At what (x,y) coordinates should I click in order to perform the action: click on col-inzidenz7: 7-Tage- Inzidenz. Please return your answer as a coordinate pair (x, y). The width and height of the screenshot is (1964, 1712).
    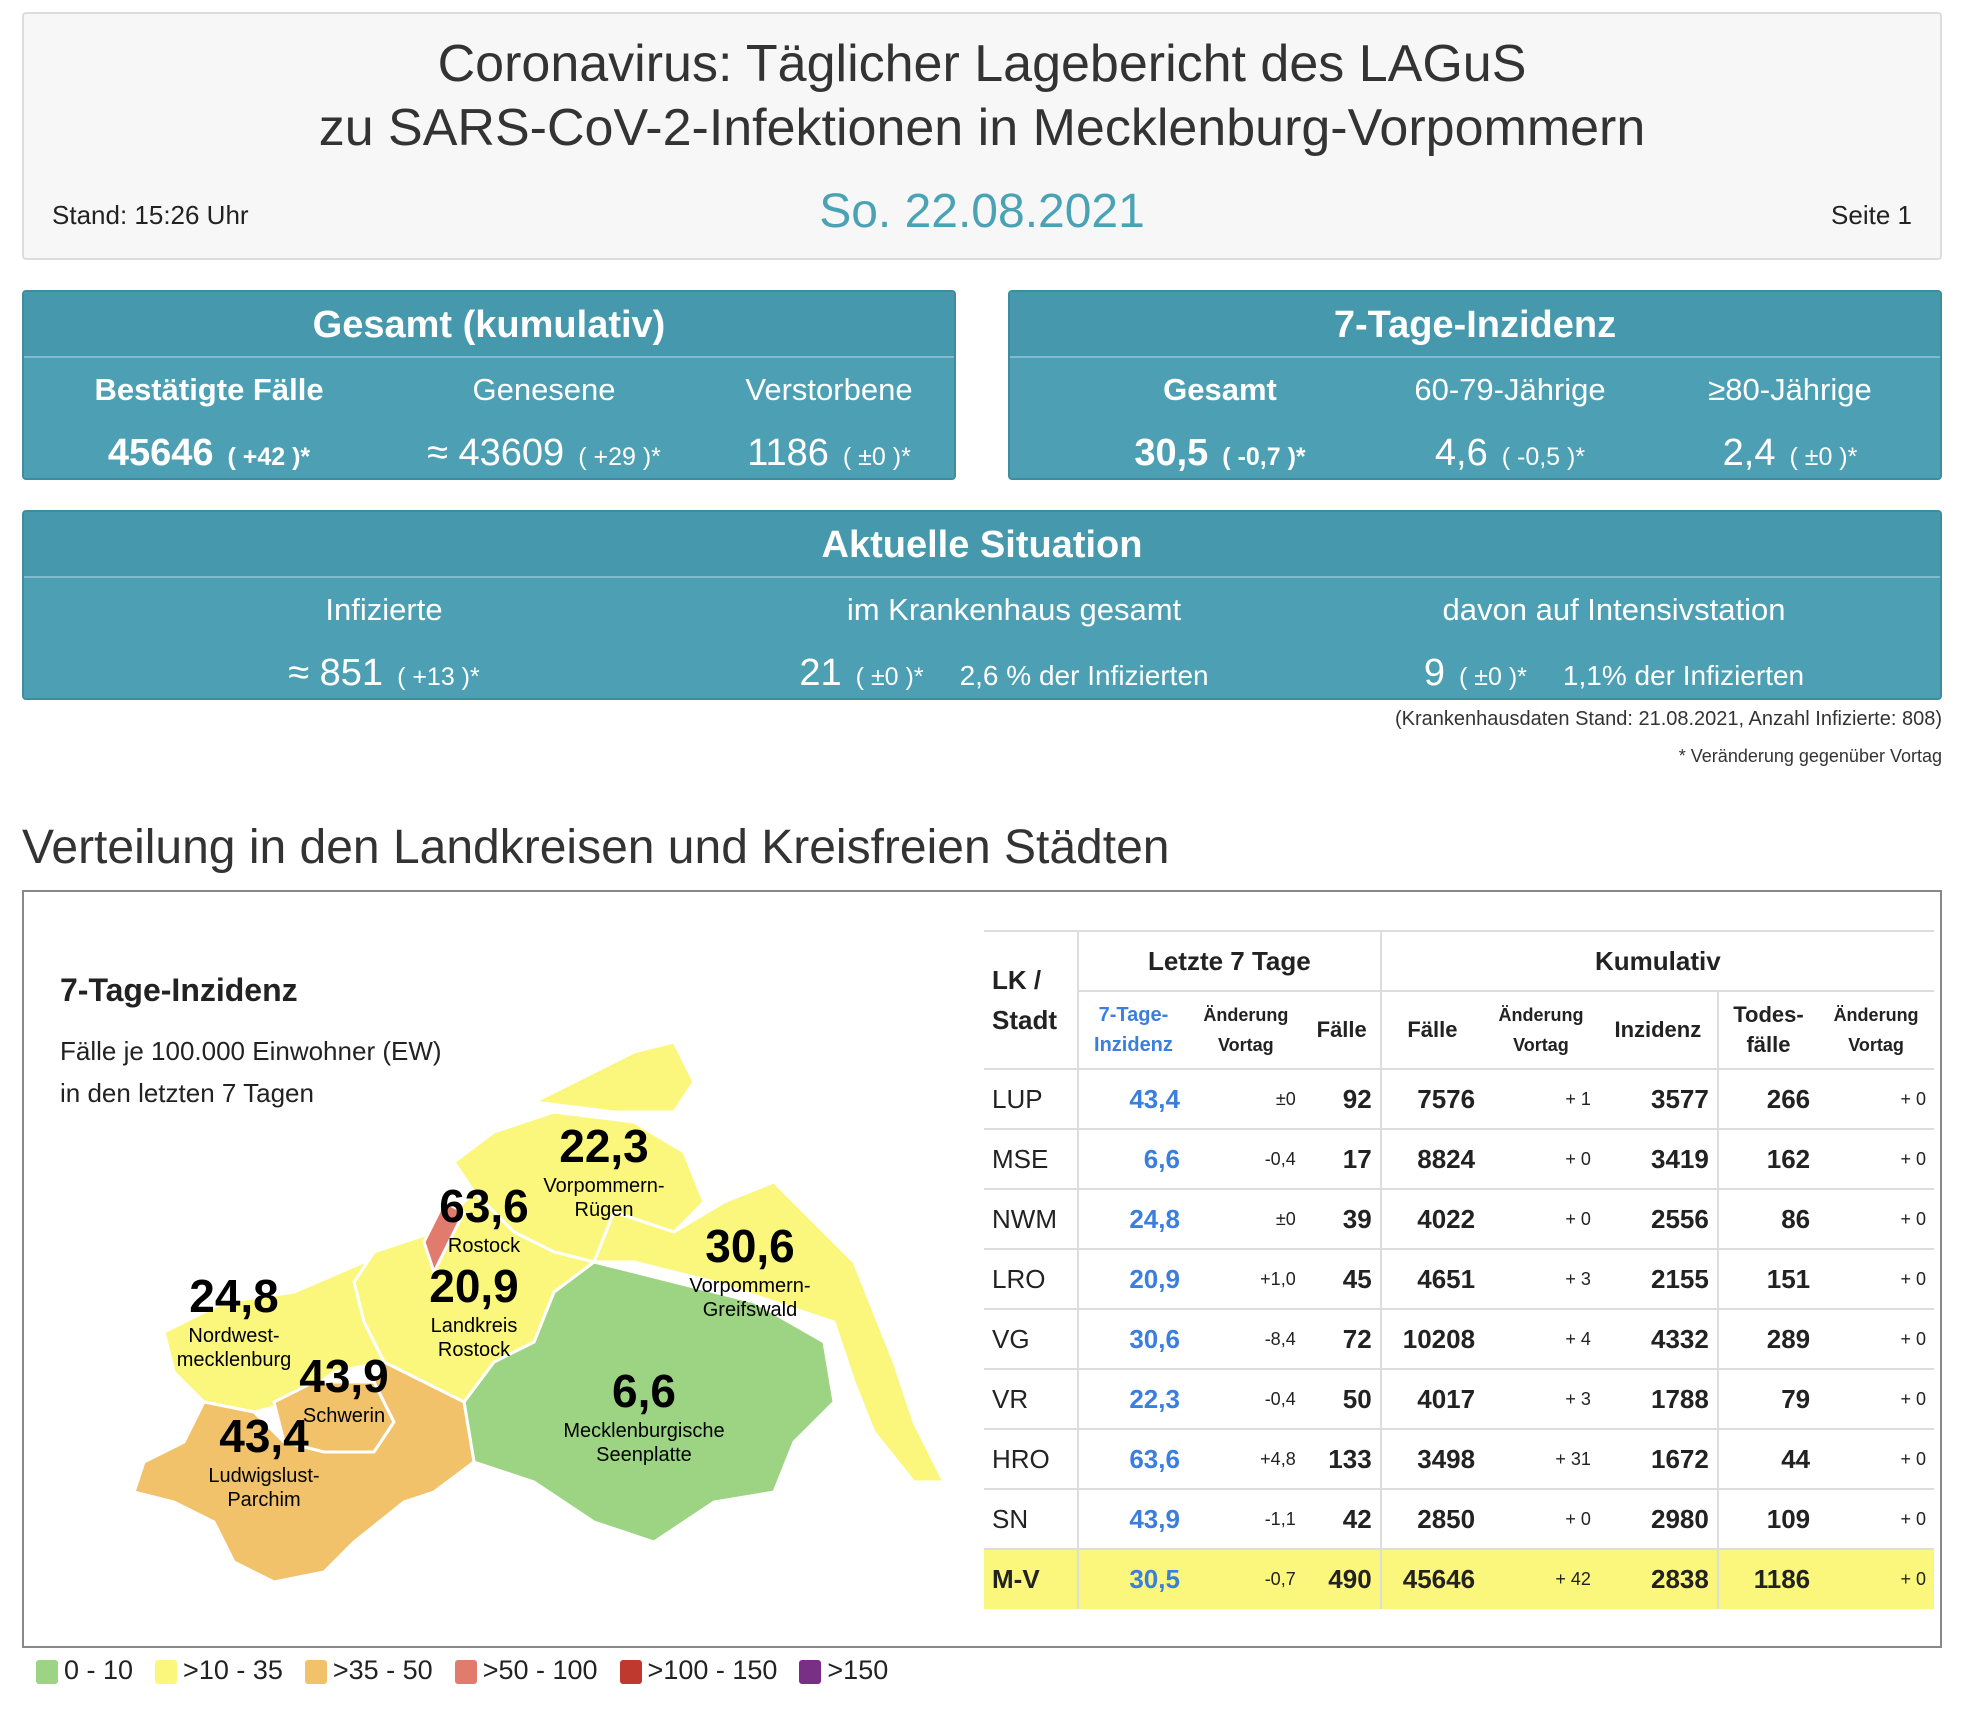
    Looking at the image, I should click on (1132, 1029).